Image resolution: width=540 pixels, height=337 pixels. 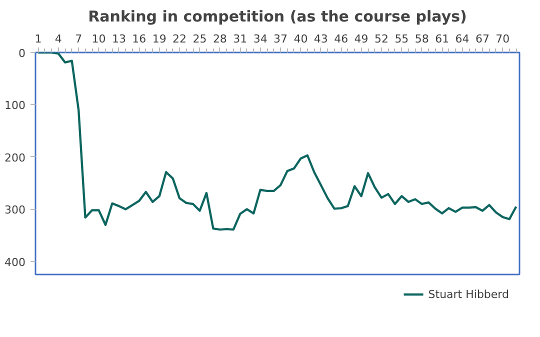 What do you see at coordinates (421, 39) in the screenshot?
I see `x-tick-label: 58` at bounding box center [421, 39].